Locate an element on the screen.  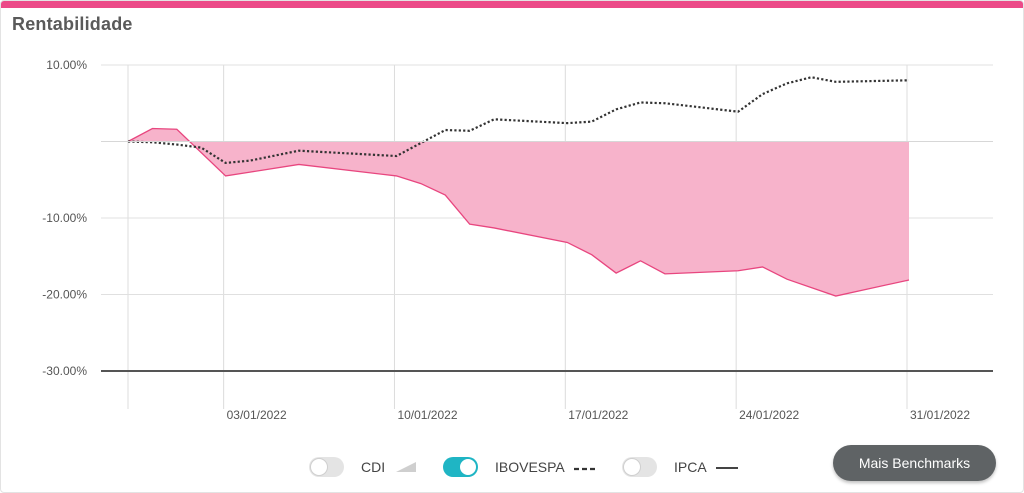
area-wedge-icon is located at coordinates (406, 467).